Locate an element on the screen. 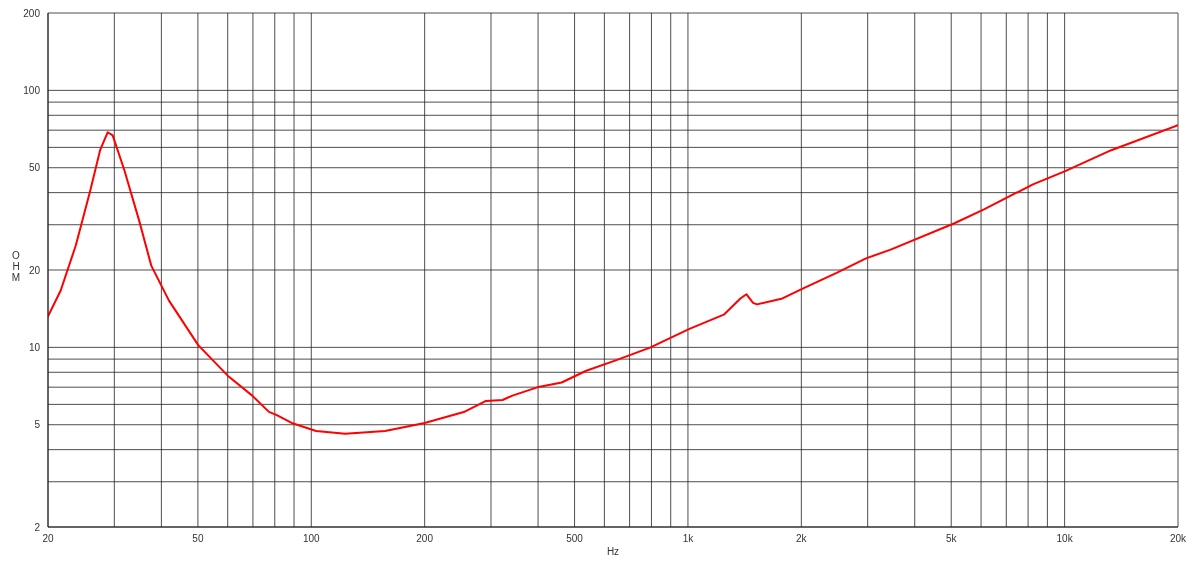 The height and width of the screenshot is (567, 1200). y-tick-label: 10 is located at coordinates (34, 347).